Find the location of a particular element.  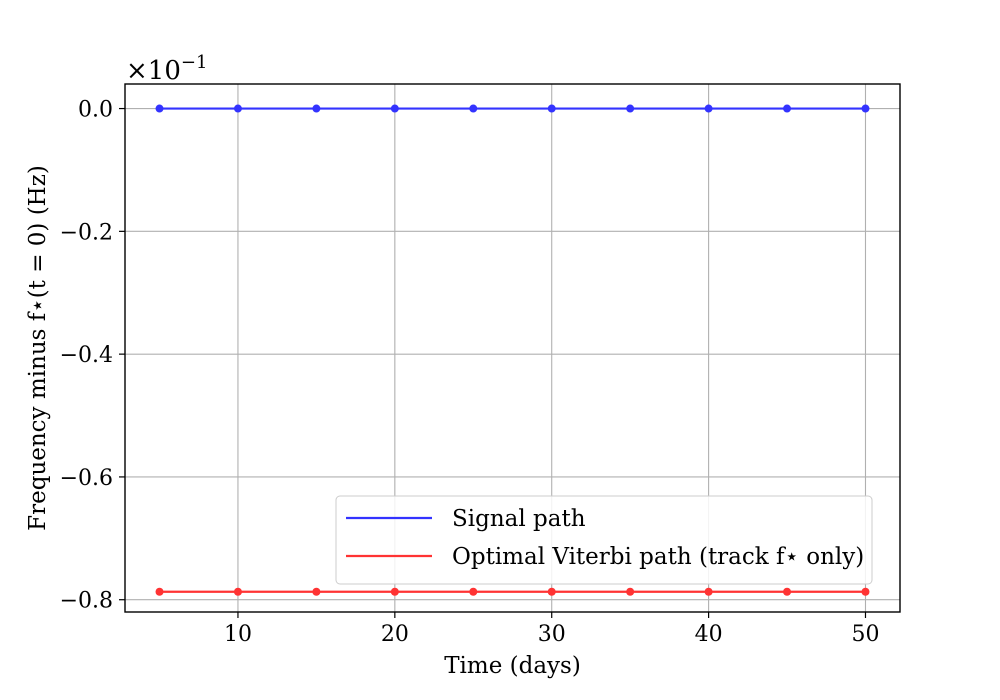

y-tick-label: −0.6 is located at coordinates (86, 478).